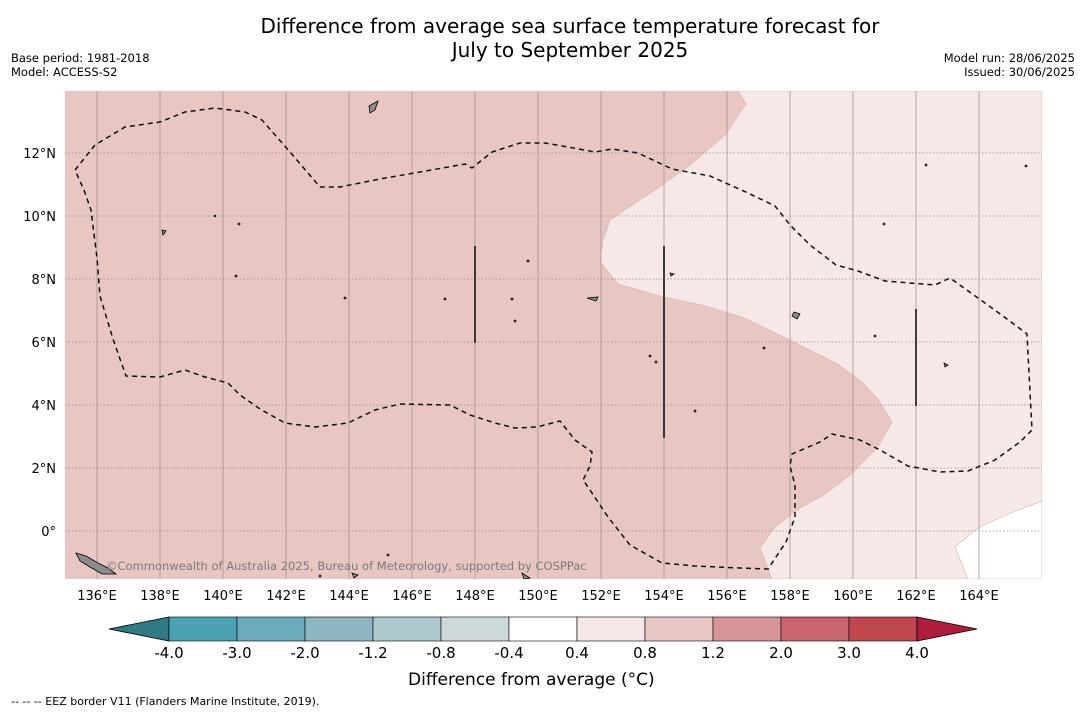  What do you see at coordinates (39, 217) in the screenshot?
I see `lat-tick-label: 10°N` at bounding box center [39, 217].